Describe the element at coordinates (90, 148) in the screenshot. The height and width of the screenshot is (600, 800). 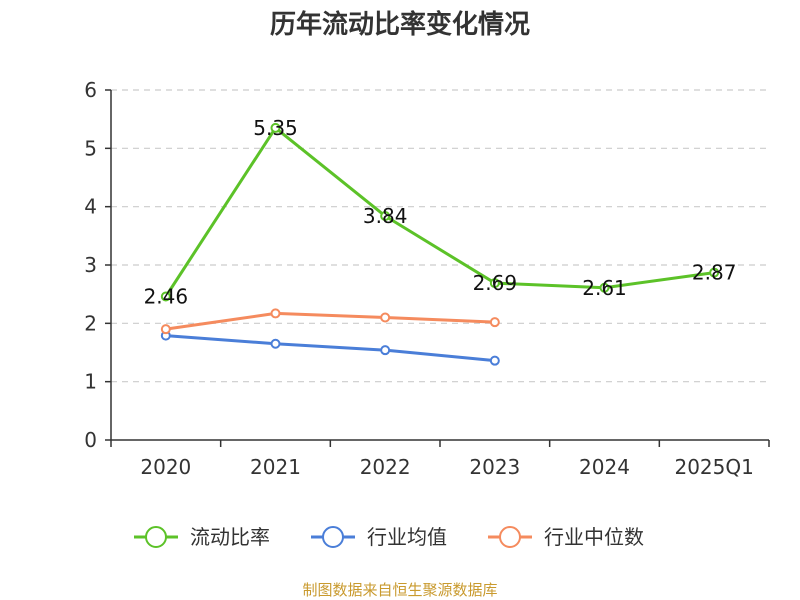
I see `y-tick-label: 5` at that location.